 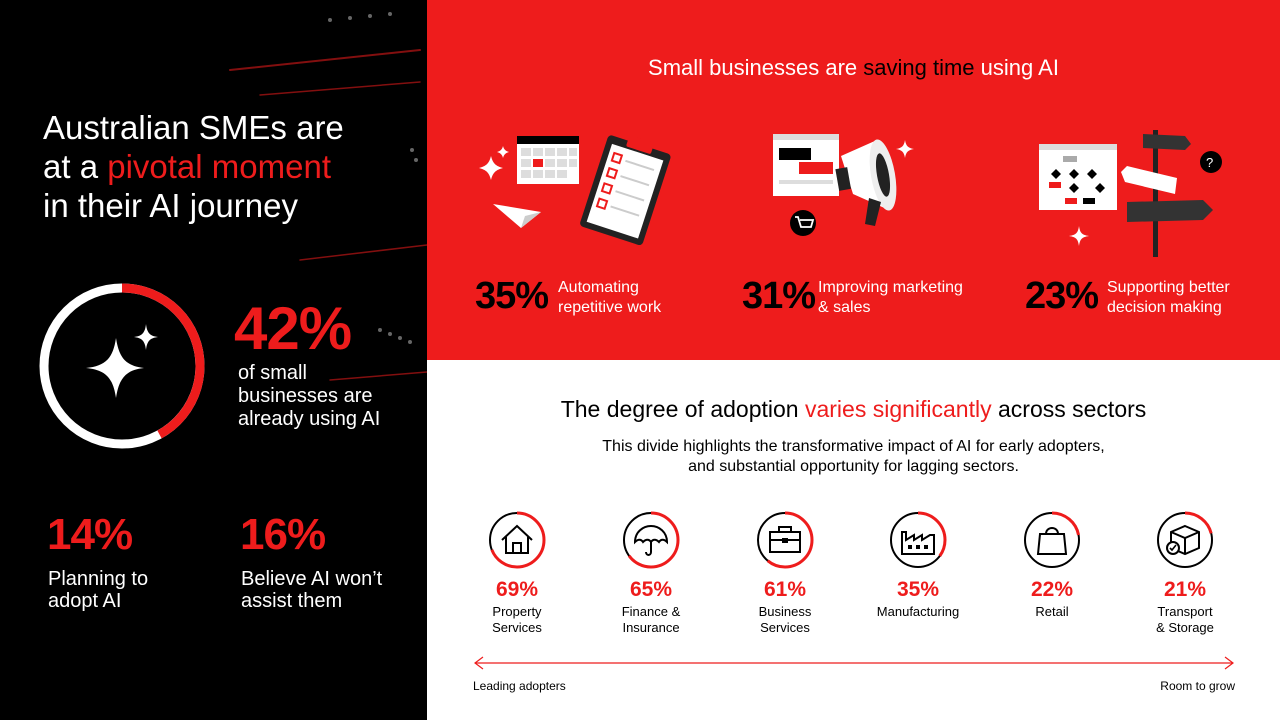 I want to click on sector-value: 65%, so click(x=651, y=589).